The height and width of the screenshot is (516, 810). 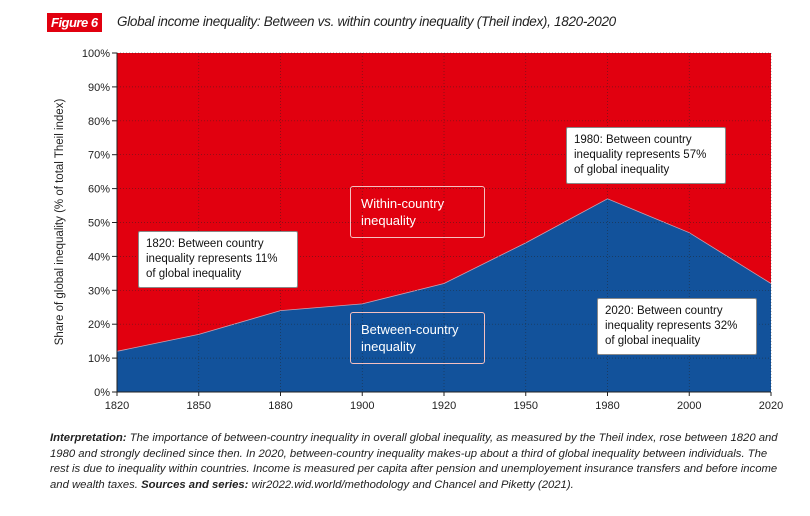 I want to click on x-tick-label: 1980, so click(x=607, y=406).